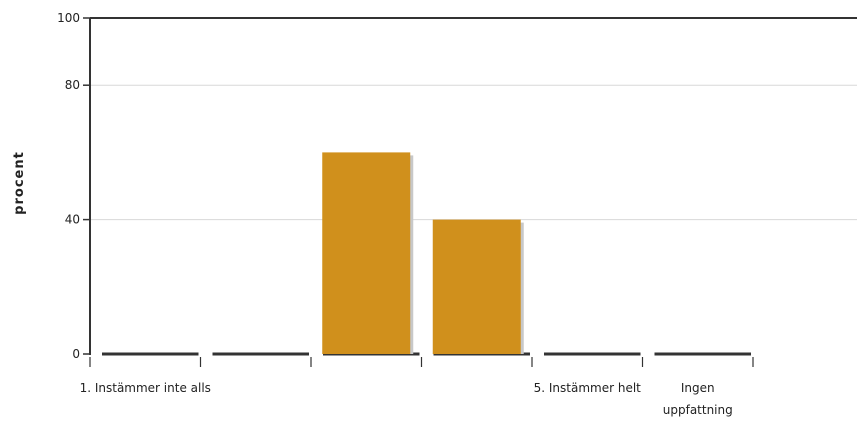 The height and width of the screenshot is (421, 857). What do you see at coordinates (698, 388) in the screenshot?
I see `x-category-label: Ingen` at bounding box center [698, 388].